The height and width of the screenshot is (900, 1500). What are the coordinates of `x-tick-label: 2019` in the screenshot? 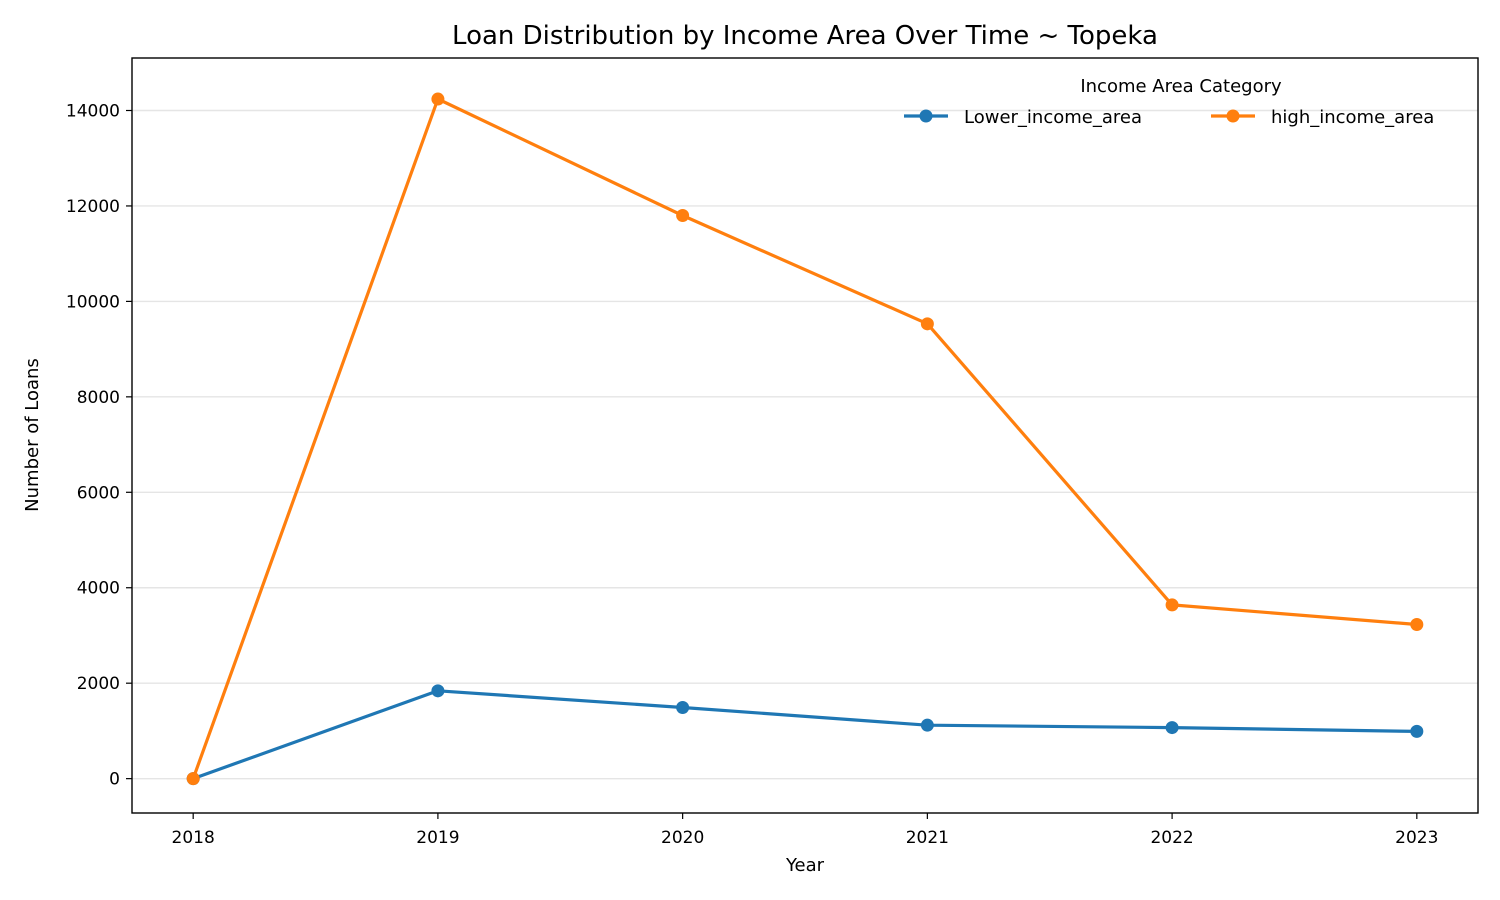 It's located at (437, 838).